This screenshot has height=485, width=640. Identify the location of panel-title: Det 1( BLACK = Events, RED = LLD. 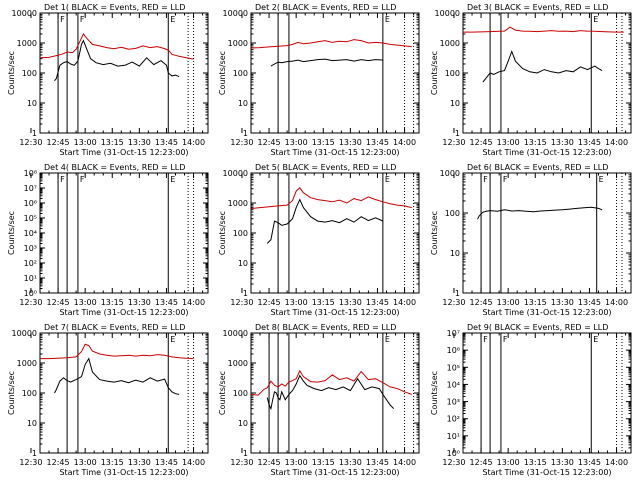
(114, 7).